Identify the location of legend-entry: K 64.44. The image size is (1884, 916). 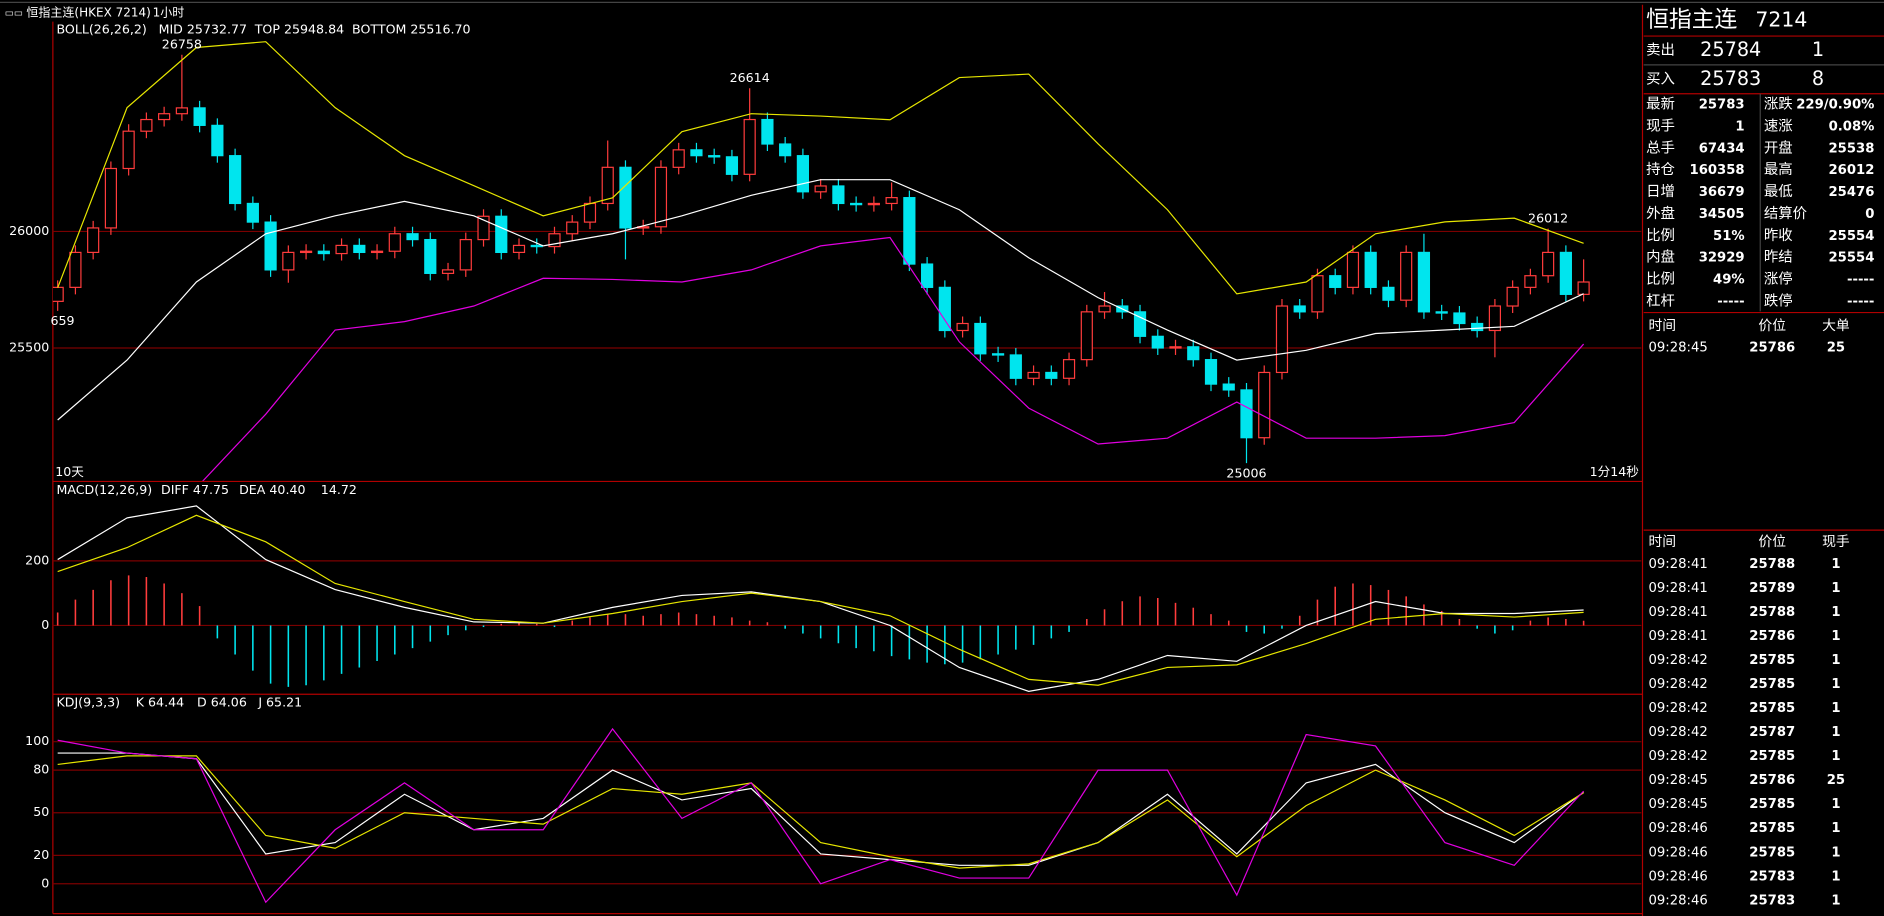
(160, 702).